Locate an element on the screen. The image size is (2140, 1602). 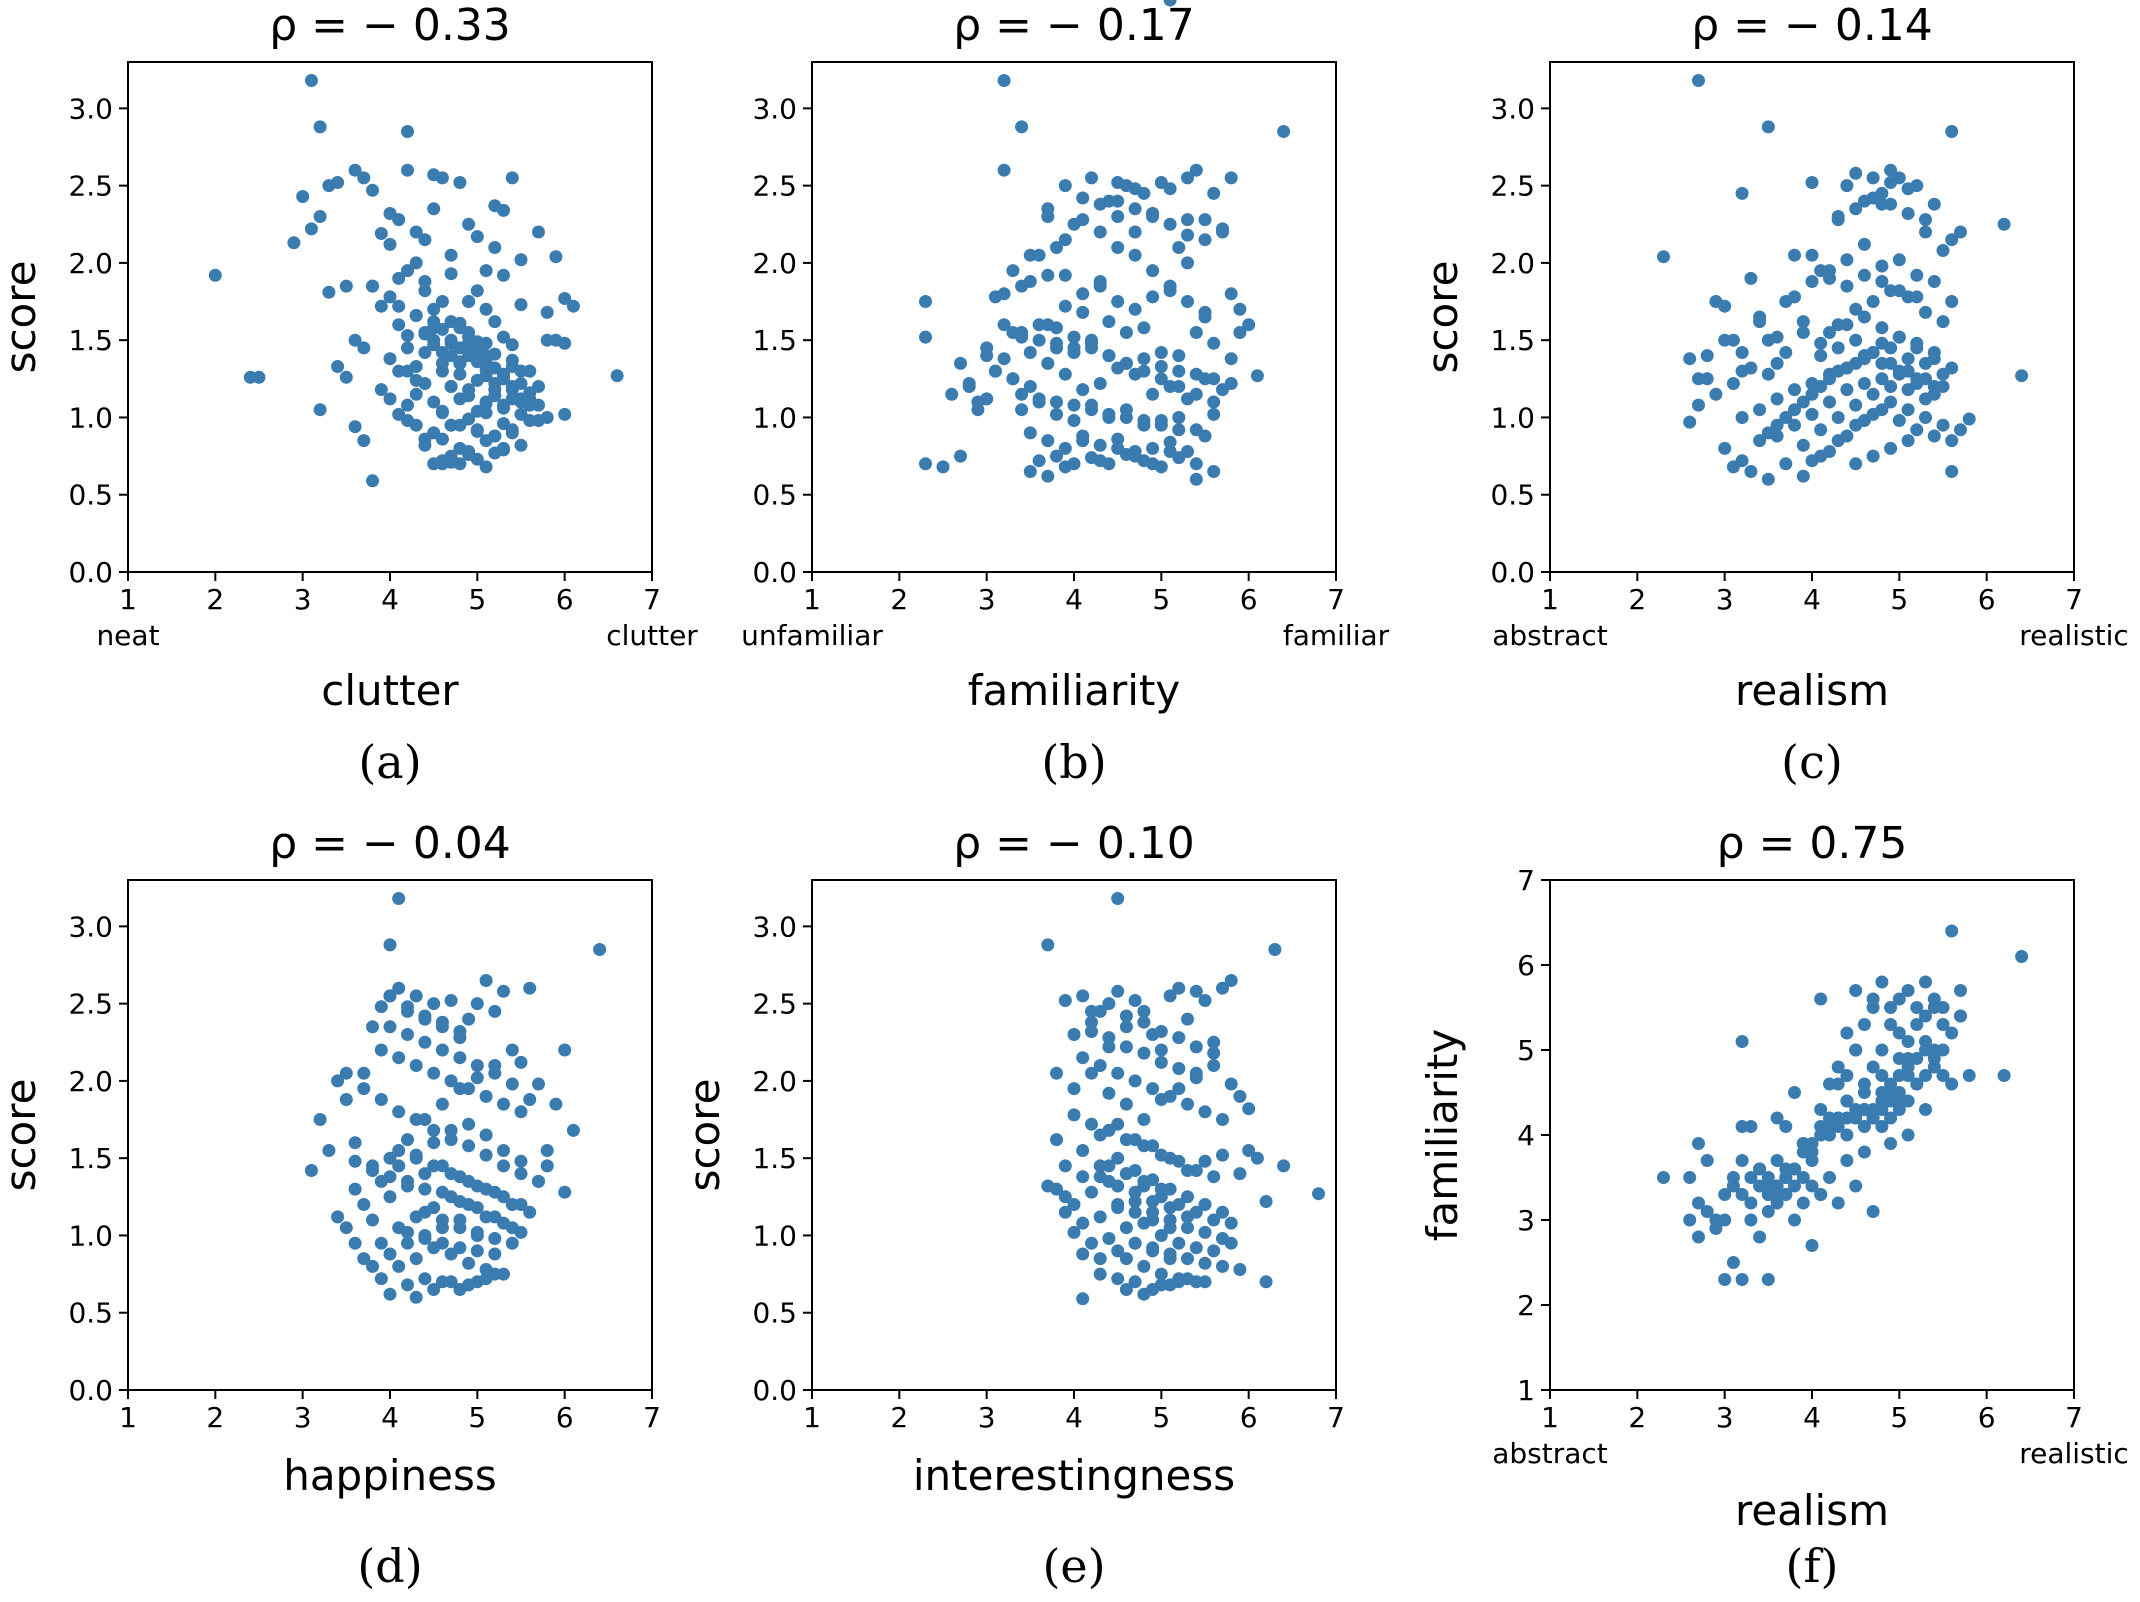
y-tick-label: 2 is located at coordinates (1526, 1305).